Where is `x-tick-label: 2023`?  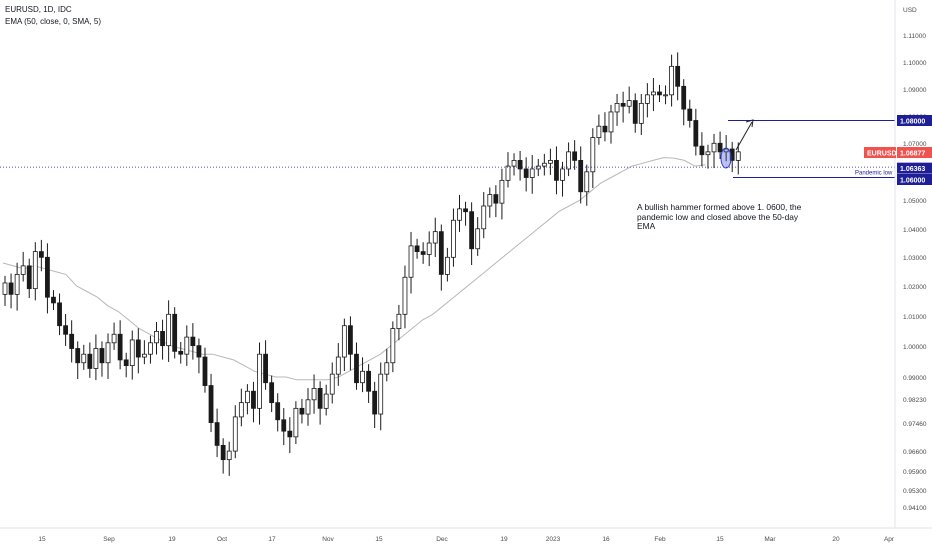 x-tick-label: 2023 is located at coordinates (553, 539).